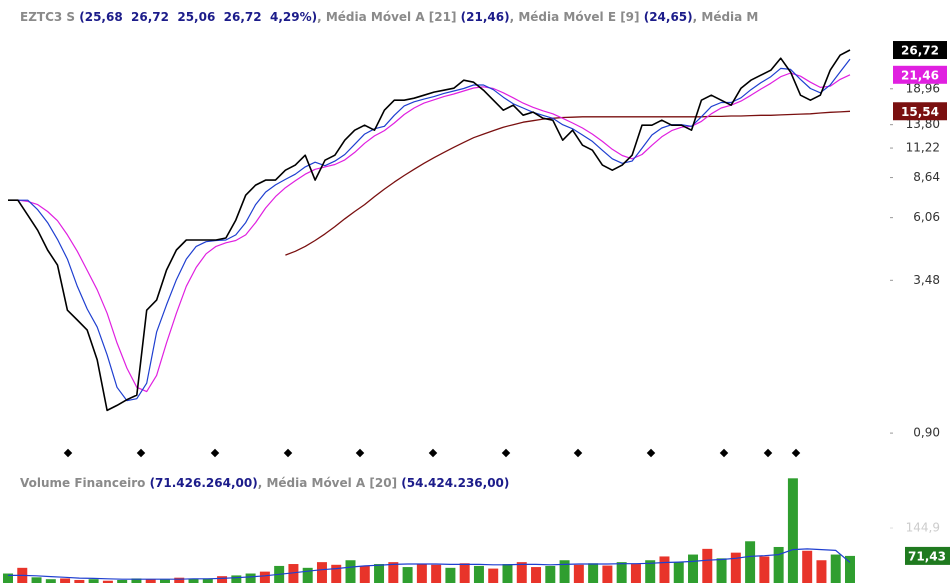 This screenshot has width=950, height=583. What do you see at coordinates (85, 483) in the screenshot?
I see `header-part: Volume Financeiro` at bounding box center [85, 483].